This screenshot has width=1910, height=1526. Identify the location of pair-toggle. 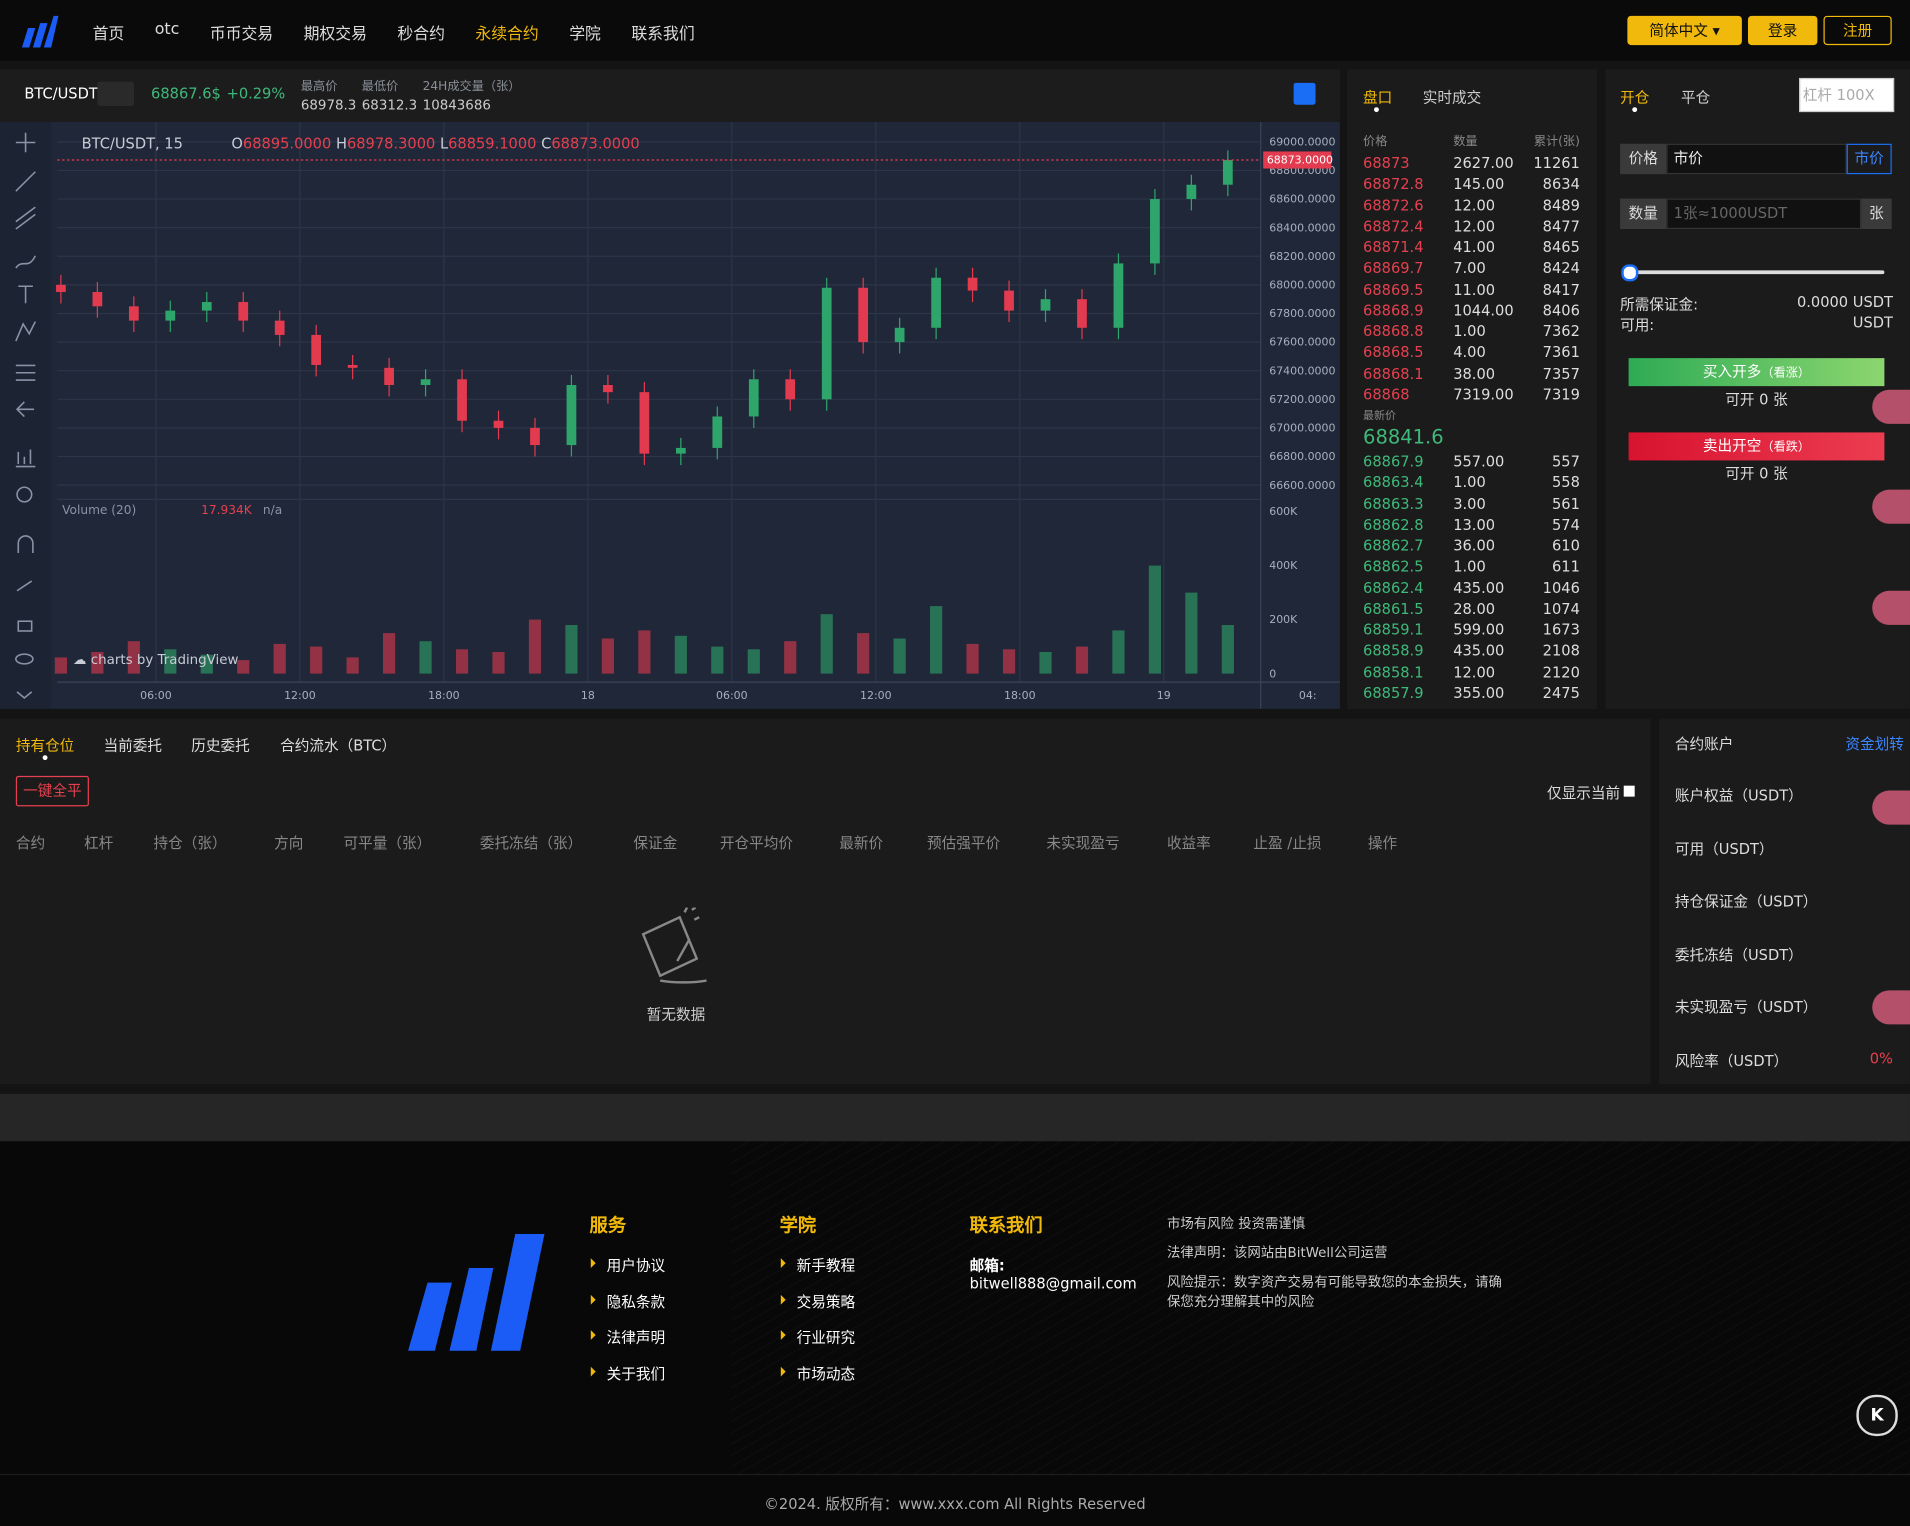
(115, 93).